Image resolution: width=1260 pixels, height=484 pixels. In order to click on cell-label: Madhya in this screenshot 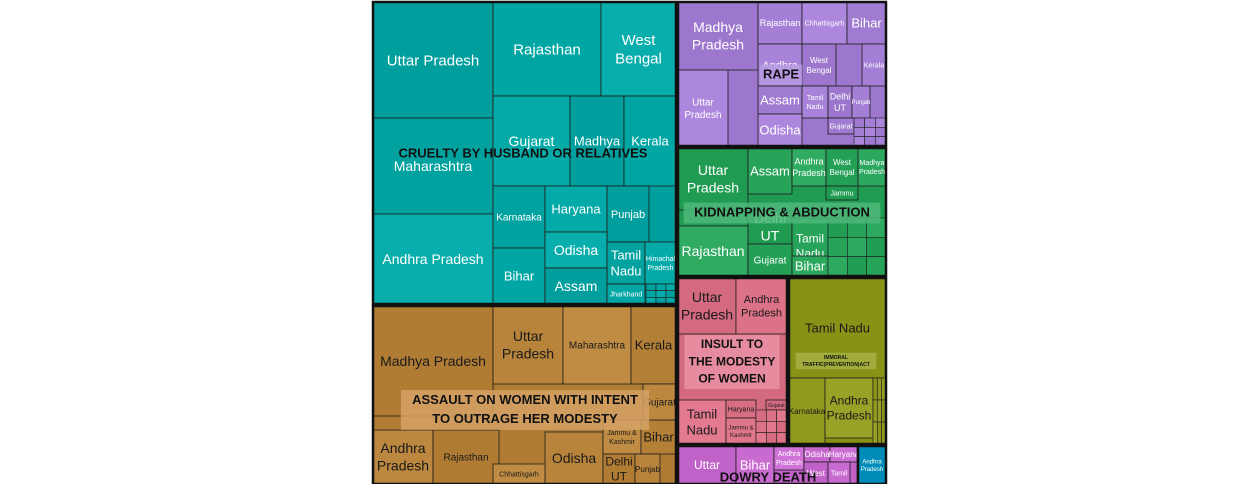, I will do `click(597, 141)`.